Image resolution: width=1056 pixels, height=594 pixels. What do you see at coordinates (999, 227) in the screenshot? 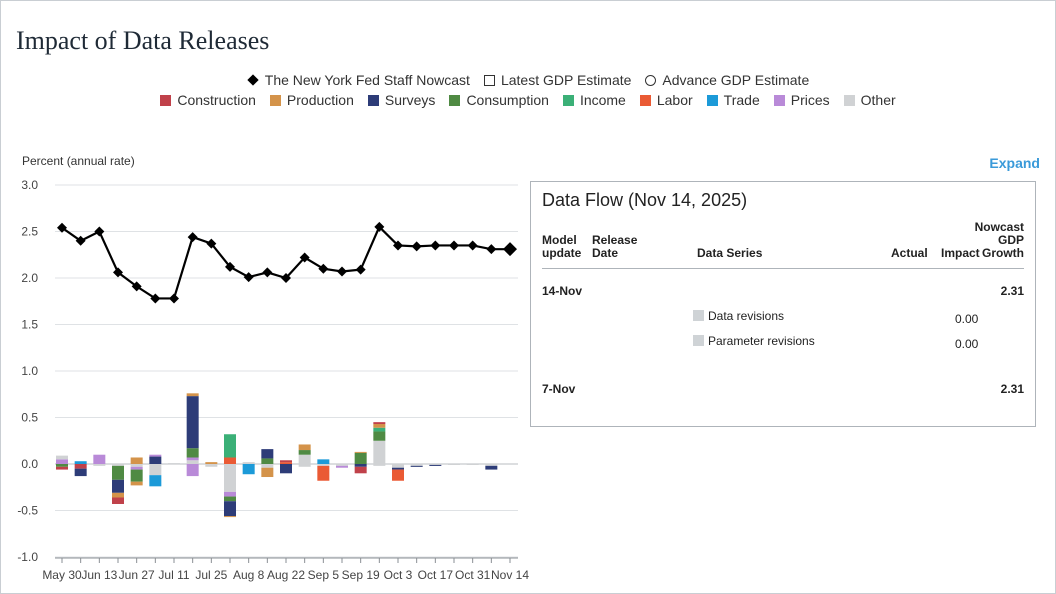
I see `header-text: Nowcast` at bounding box center [999, 227].